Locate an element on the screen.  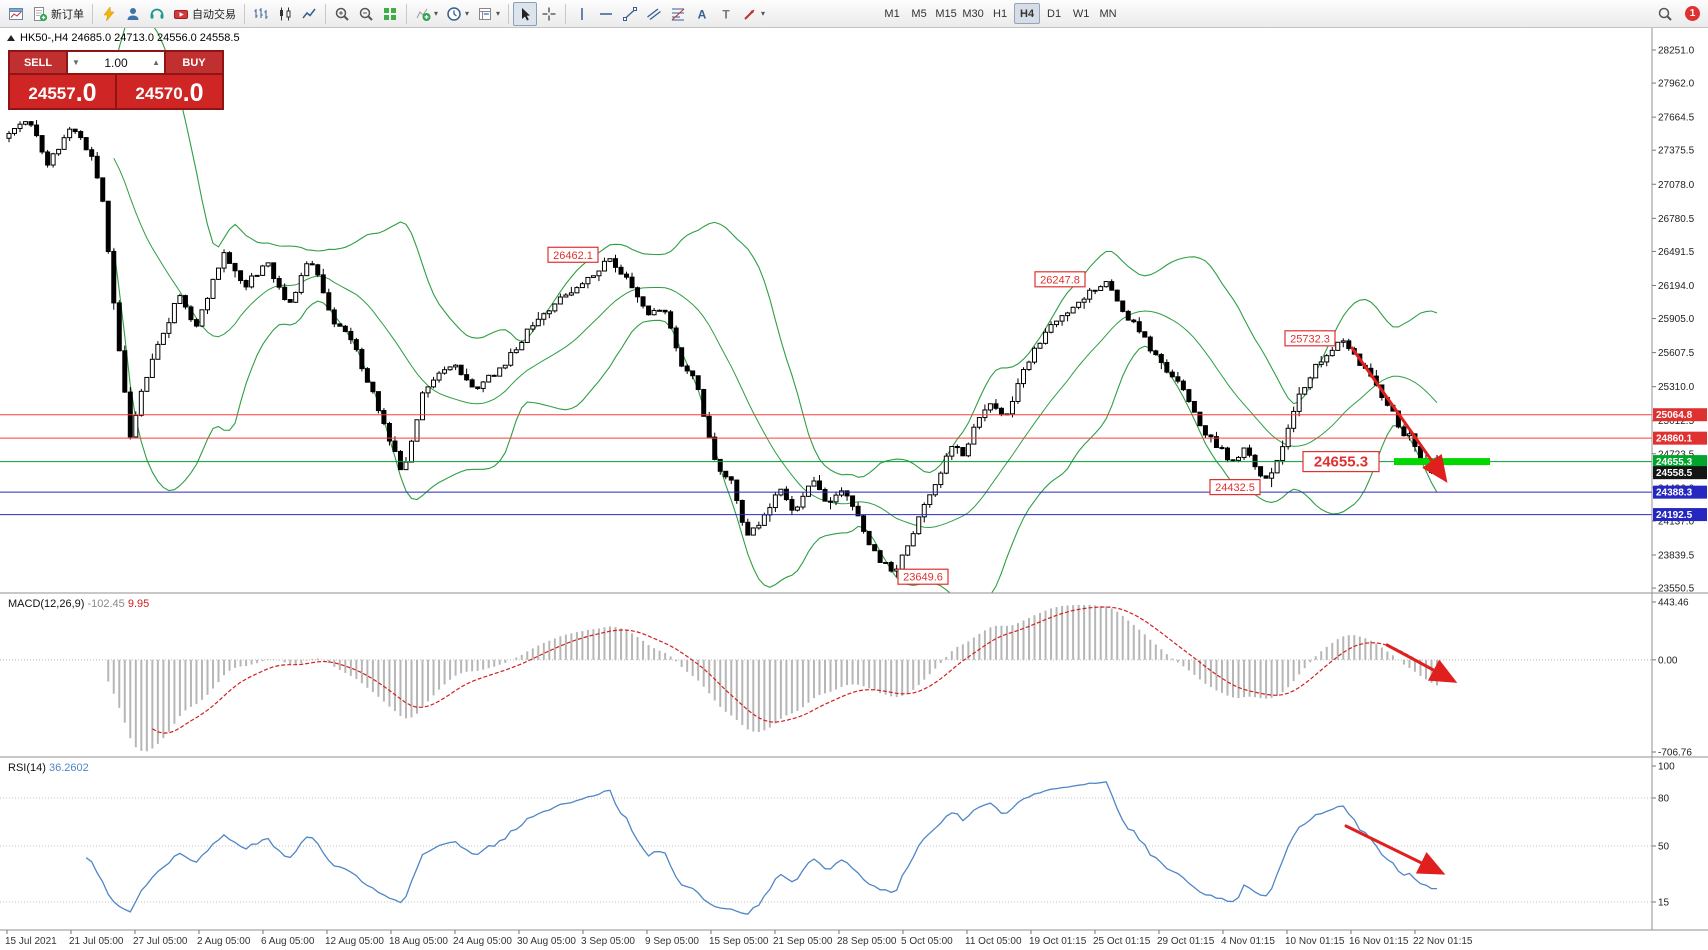
price-annotation-25732.3: 25732.3 is located at coordinates (1310, 338).